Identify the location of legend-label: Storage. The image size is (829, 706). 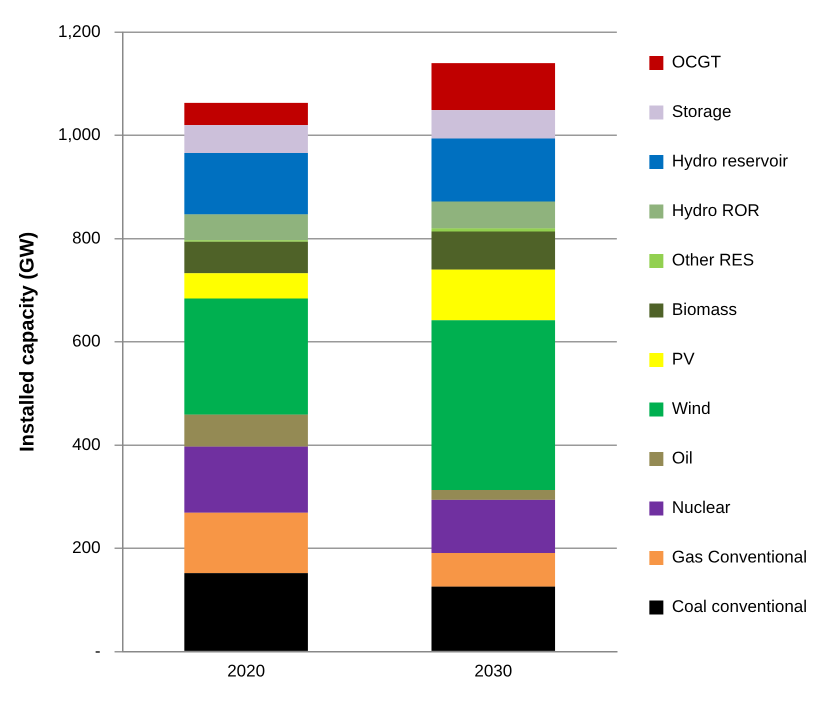
(702, 112).